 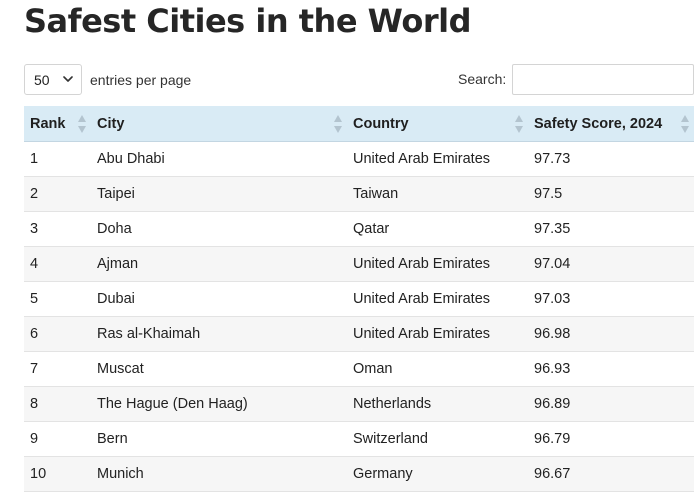 I want to click on city-cell: Ajman, so click(x=219, y=264).